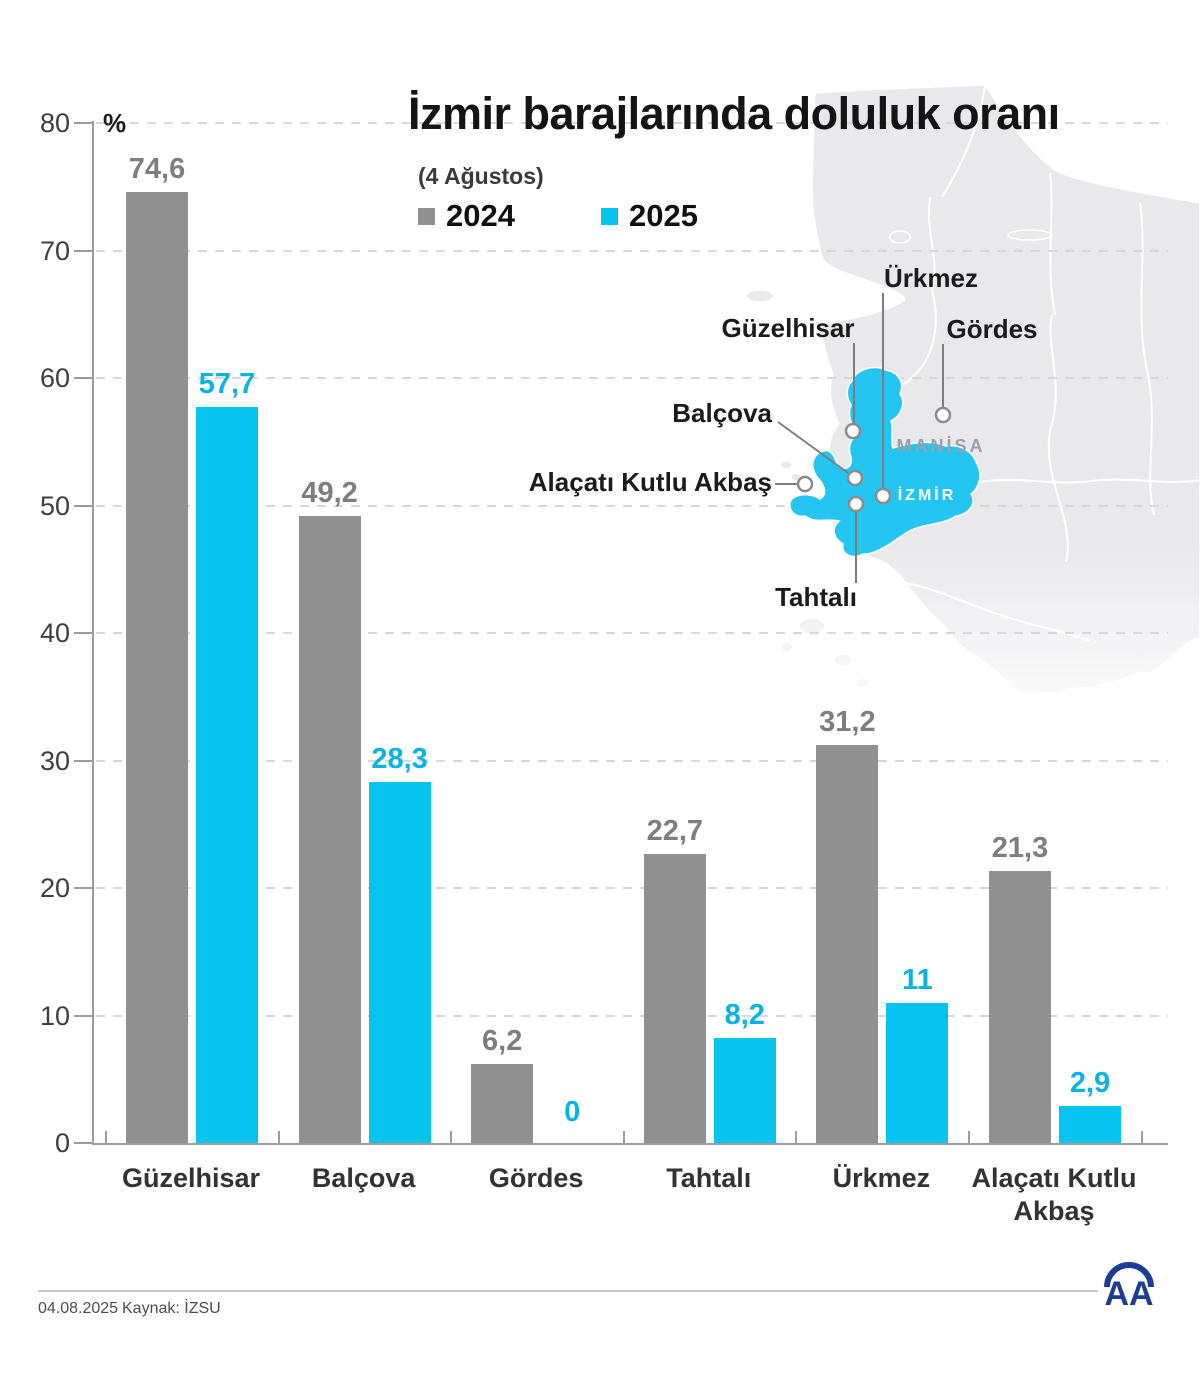 This screenshot has width=1200, height=1388. I want to click on footer-date: 04.08.2025, so click(78, 1308).